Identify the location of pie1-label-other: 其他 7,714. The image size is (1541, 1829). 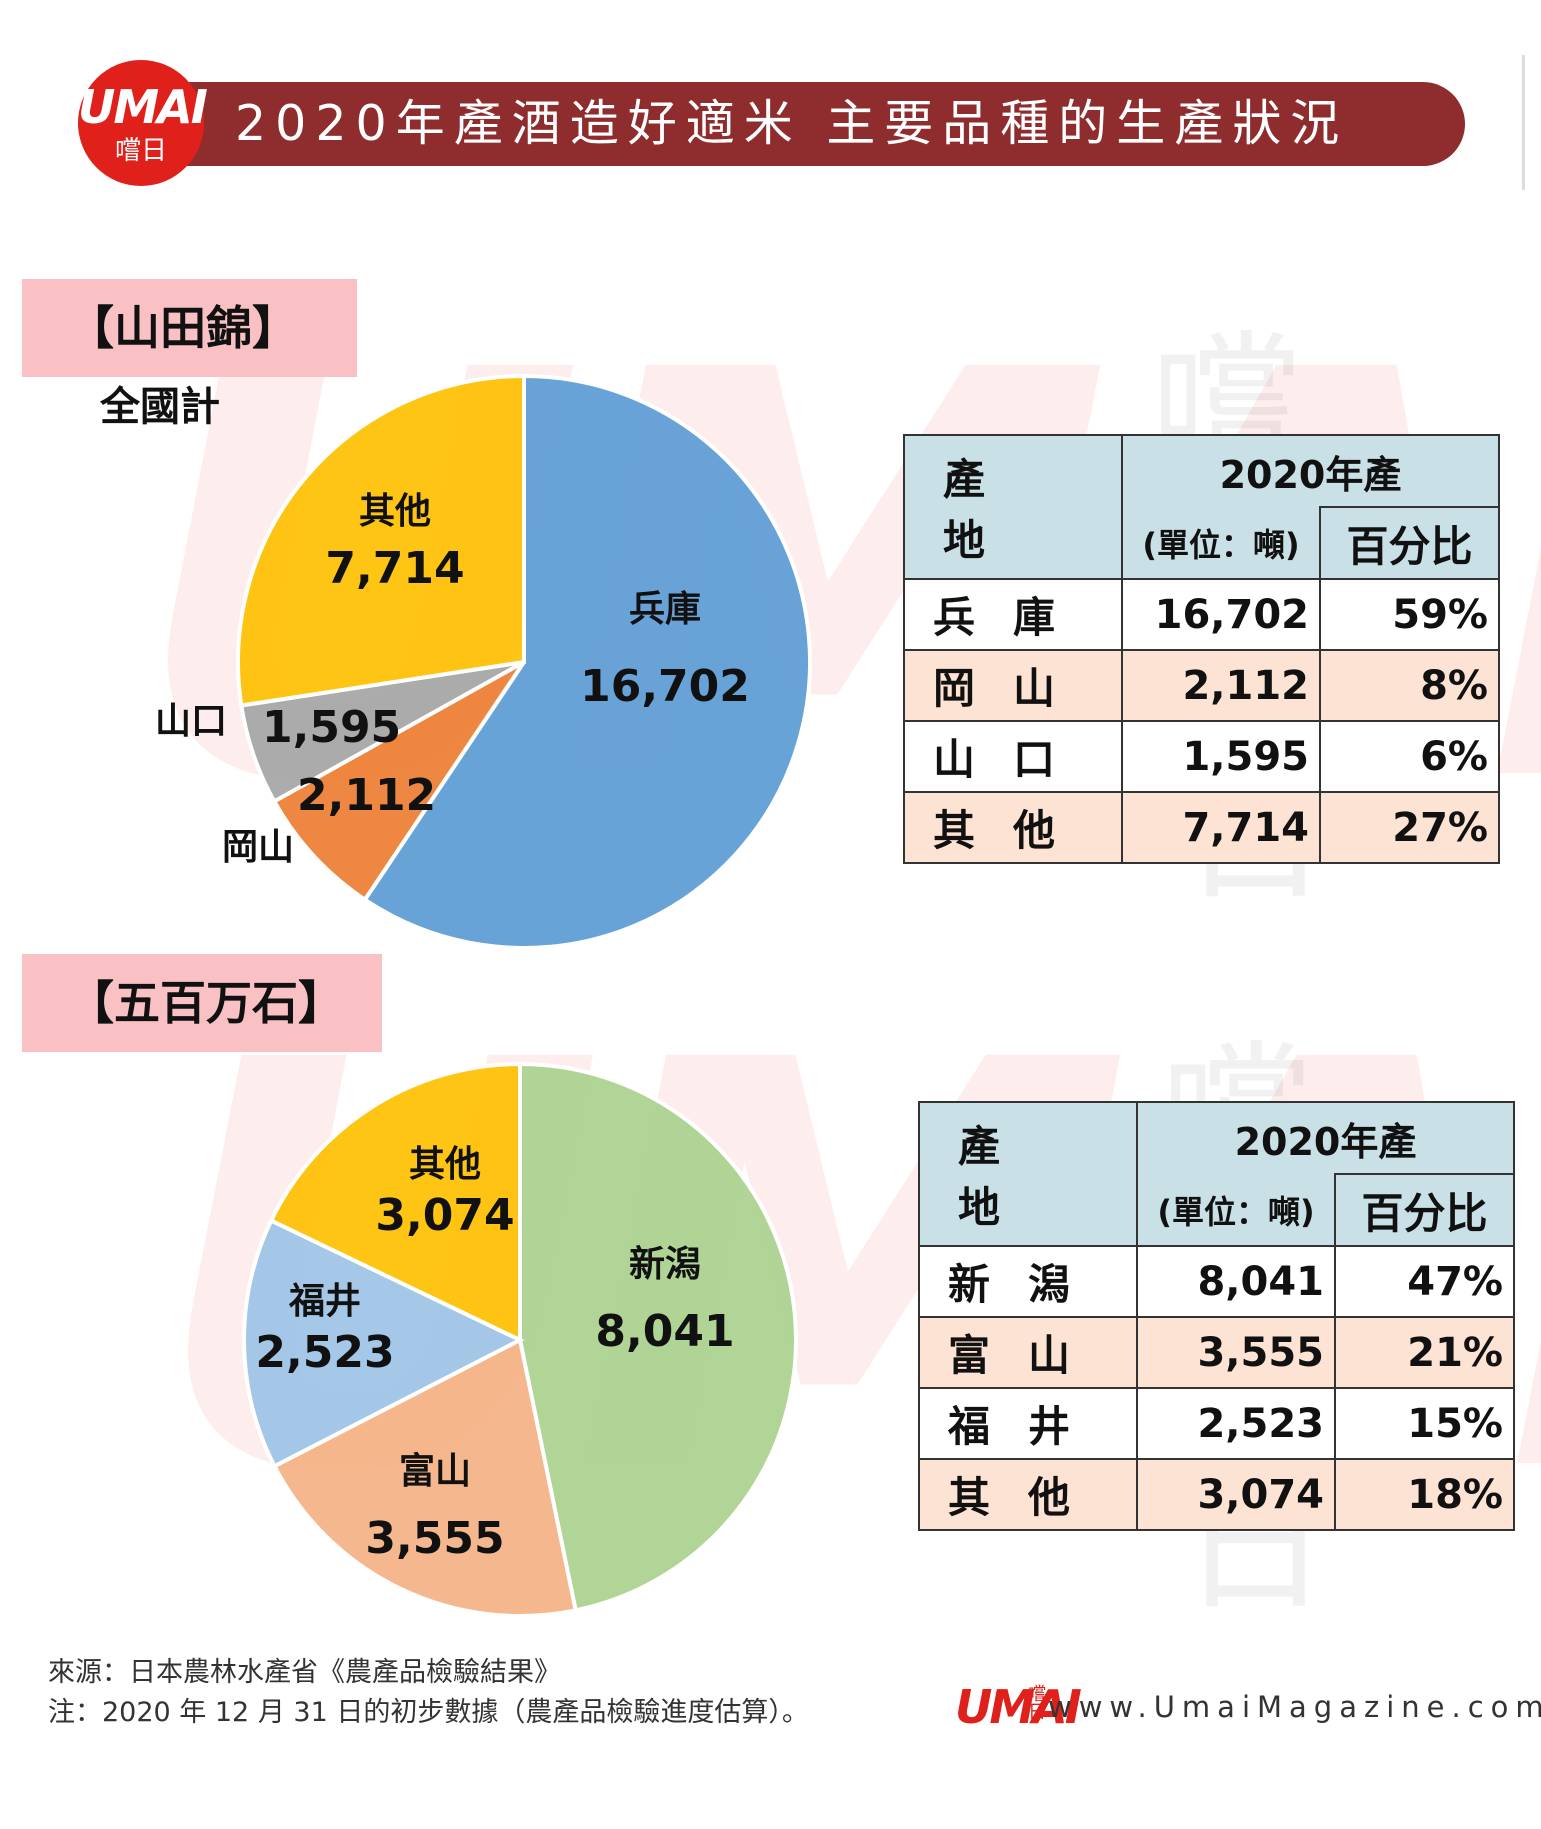
(395, 543).